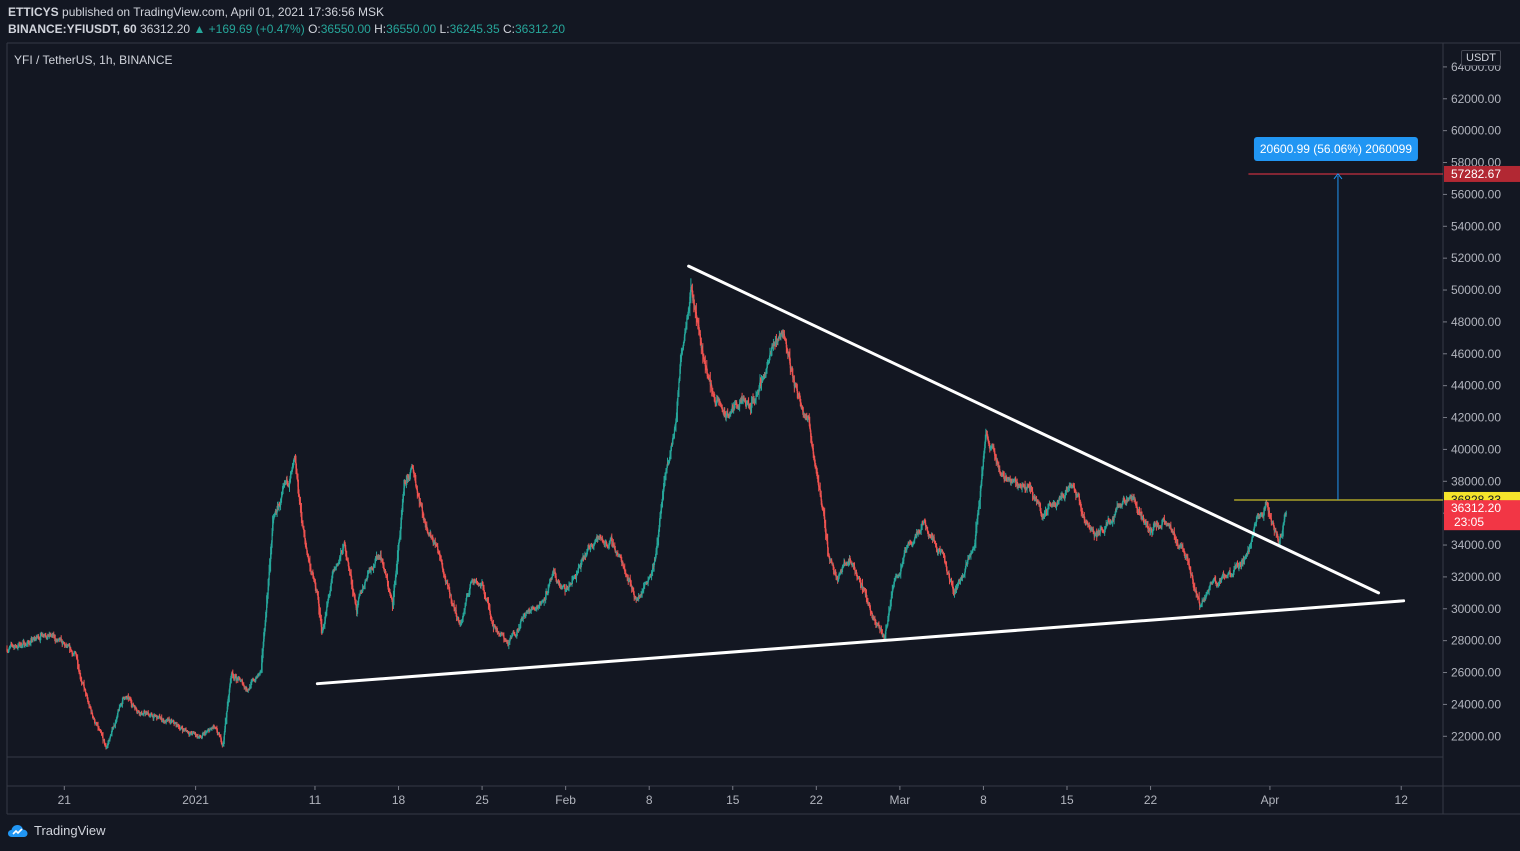  What do you see at coordinates (474, 29) in the screenshot?
I see `low-value: 36245.35` at bounding box center [474, 29].